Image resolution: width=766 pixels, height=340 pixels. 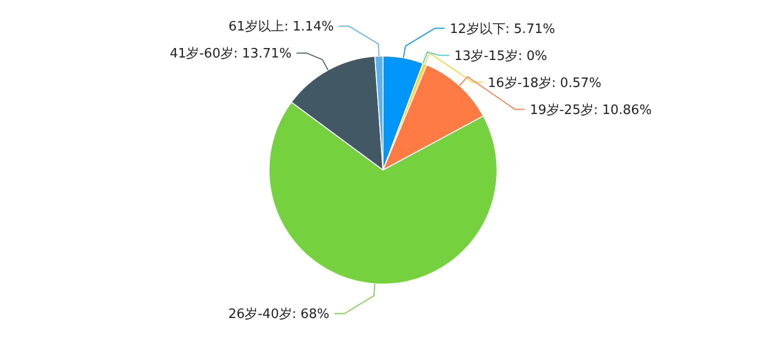 What do you see at coordinates (545, 83) in the screenshot?
I see `slice-label: 16岁-18岁: 0.57%` at bounding box center [545, 83].